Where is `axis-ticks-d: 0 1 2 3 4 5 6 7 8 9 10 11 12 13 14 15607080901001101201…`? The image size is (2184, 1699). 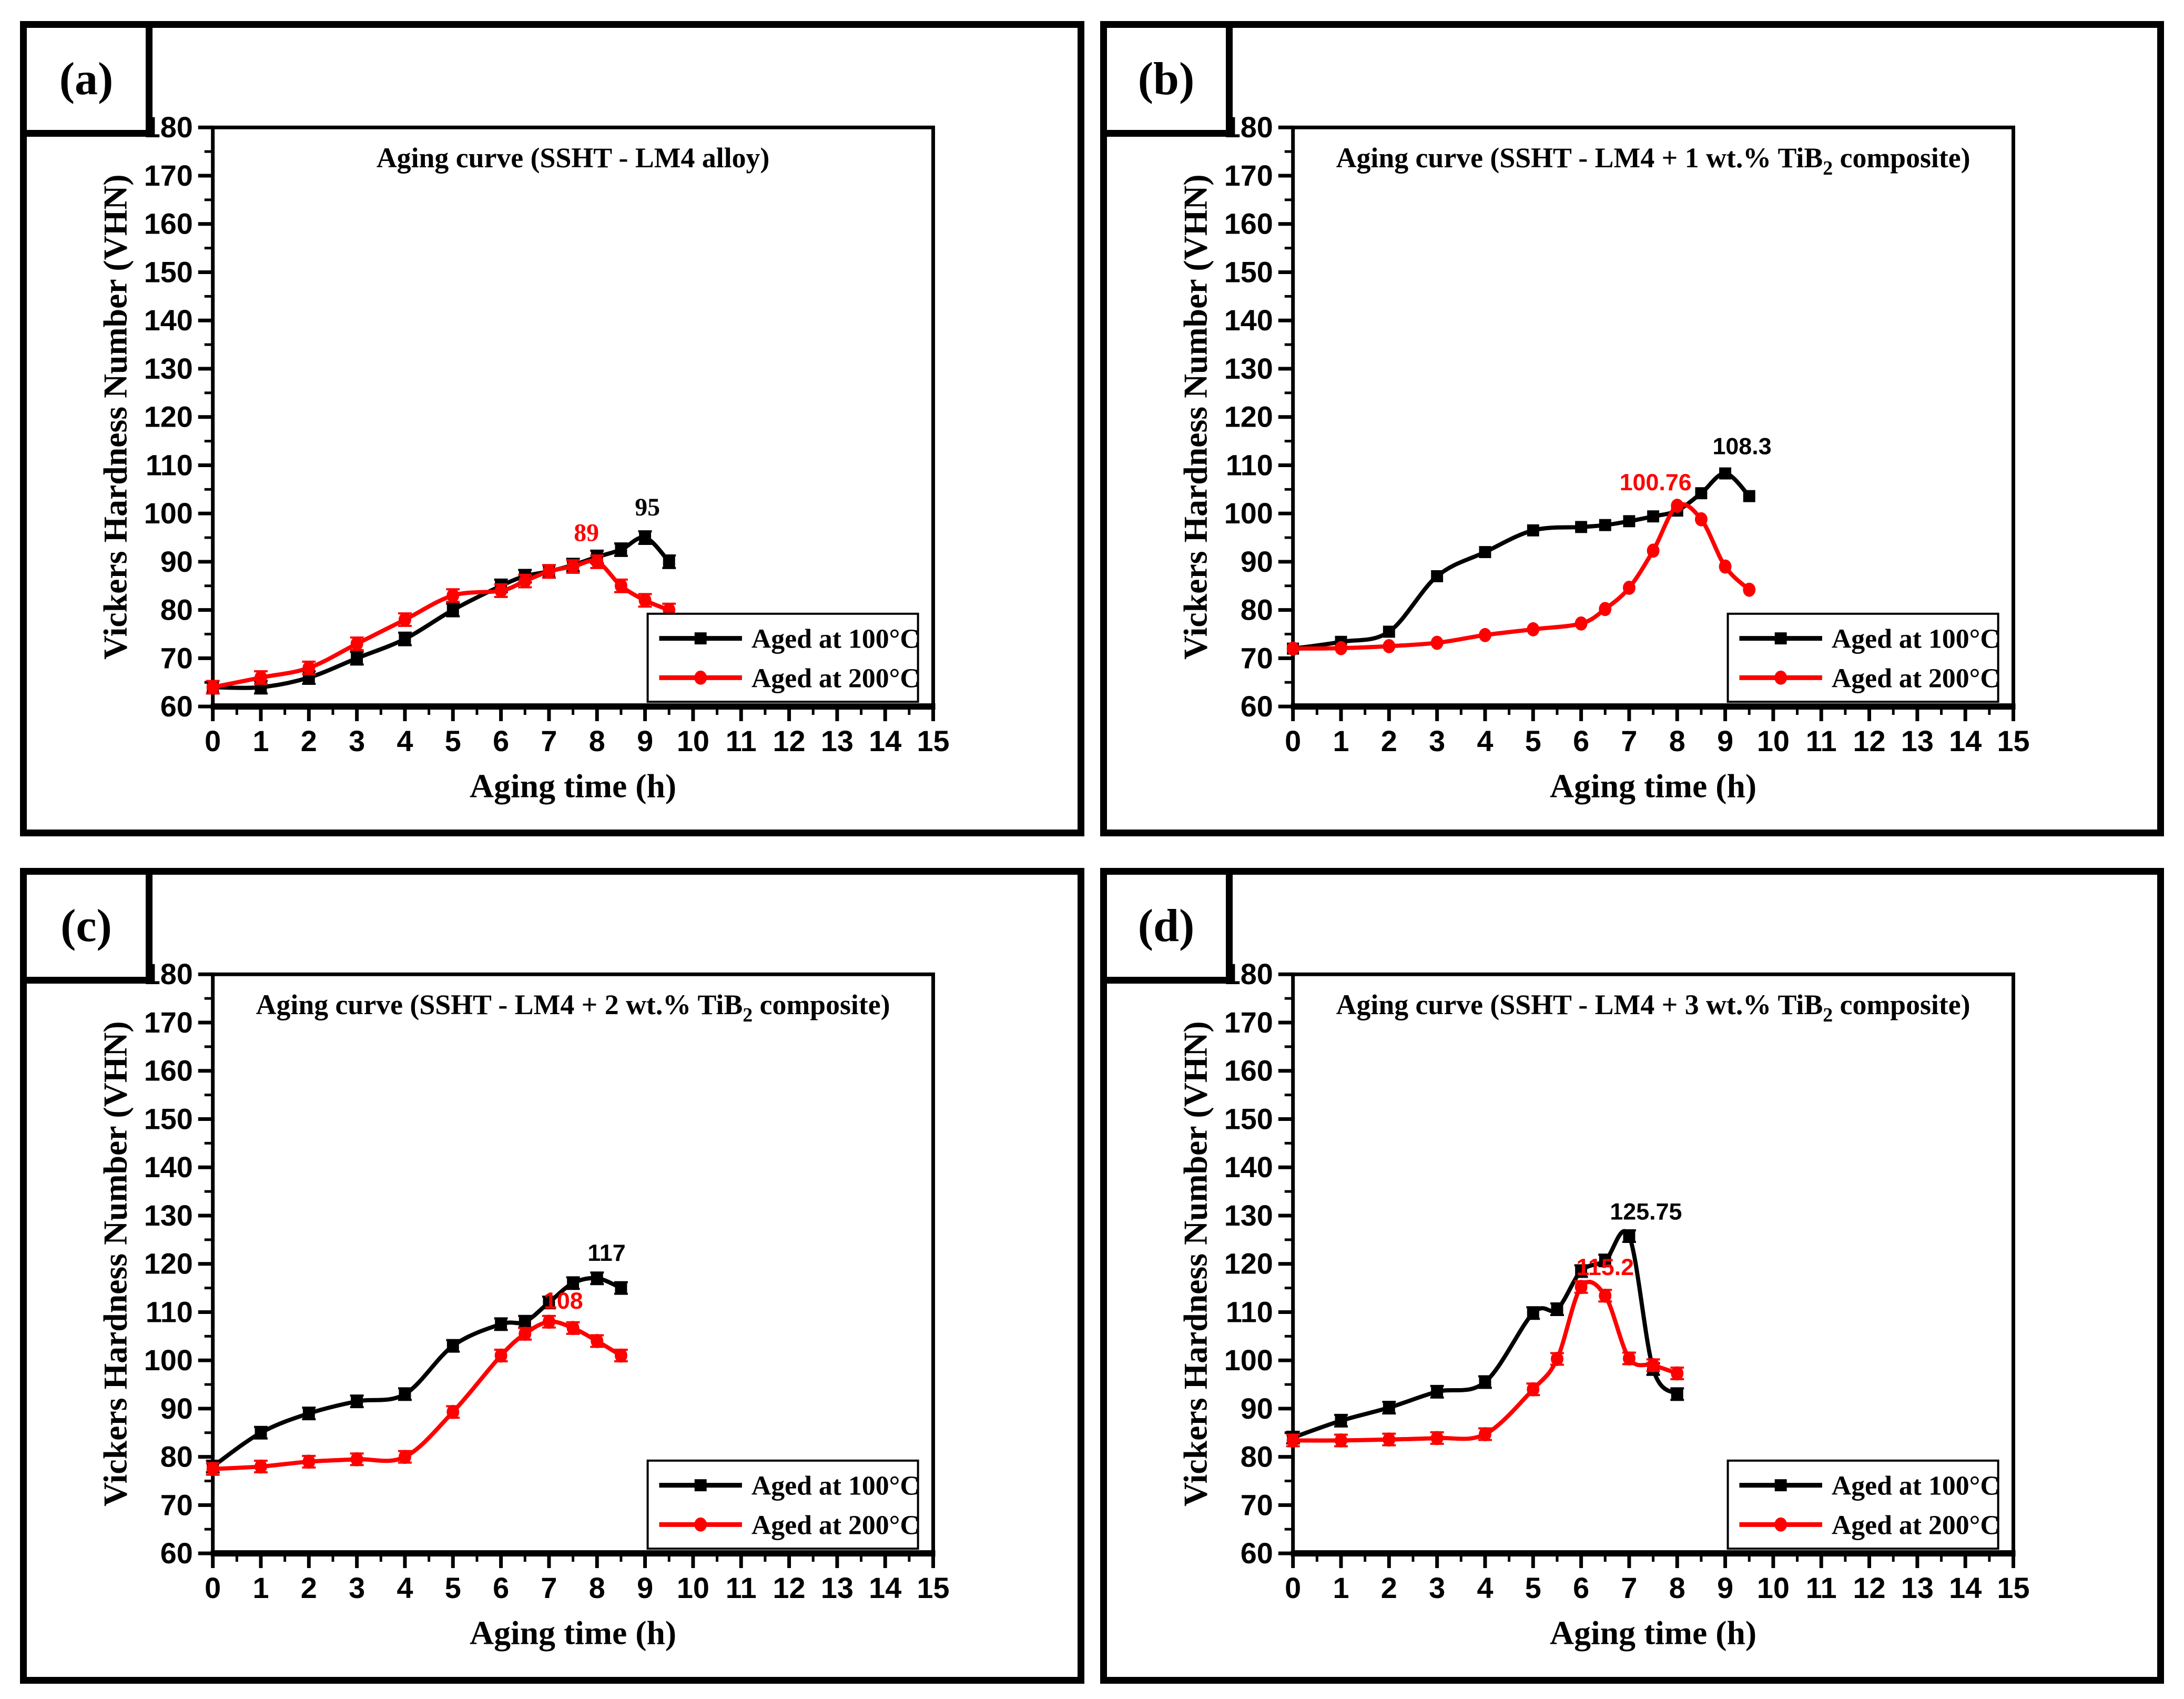 axis-ticks-d: 0 1 2 3 4 5 6 7 8 9 10 11 12 13 14 15607080901001101201… is located at coordinates (1626, 1280).